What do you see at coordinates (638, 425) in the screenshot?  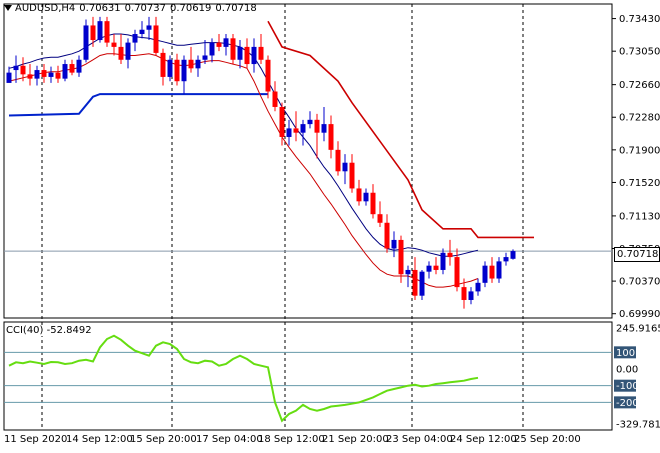 I see `cci-tick-label-5: -329.7812` at bounding box center [638, 425].